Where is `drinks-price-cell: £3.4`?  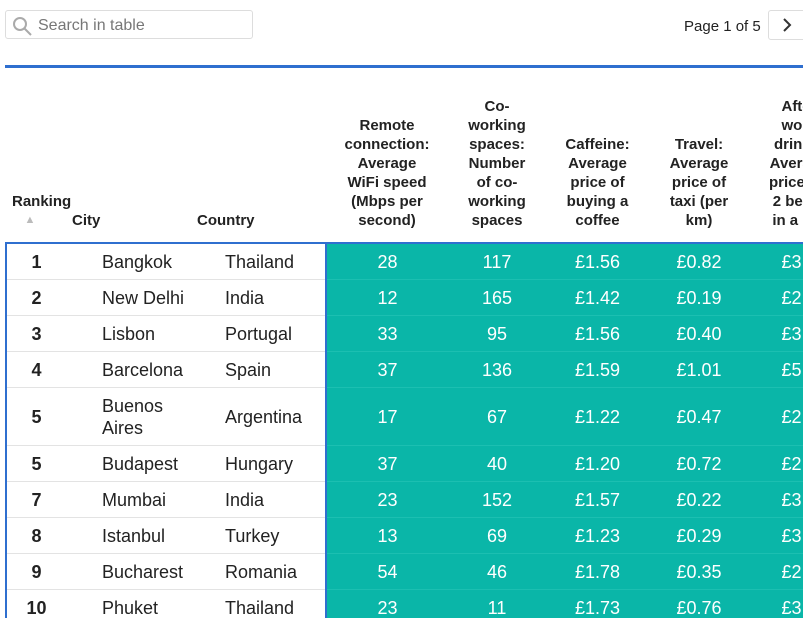
drinks-price-cell: £3.4 is located at coordinates (776, 334).